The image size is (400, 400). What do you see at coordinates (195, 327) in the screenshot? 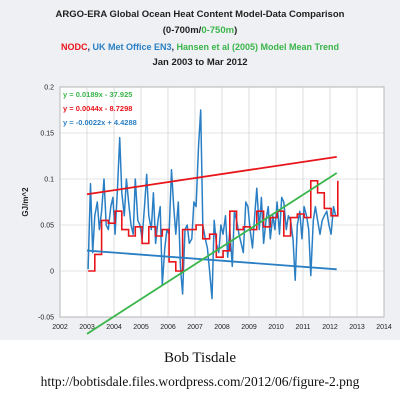
I see `x-tick-label: 2007` at bounding box center [195, 327].